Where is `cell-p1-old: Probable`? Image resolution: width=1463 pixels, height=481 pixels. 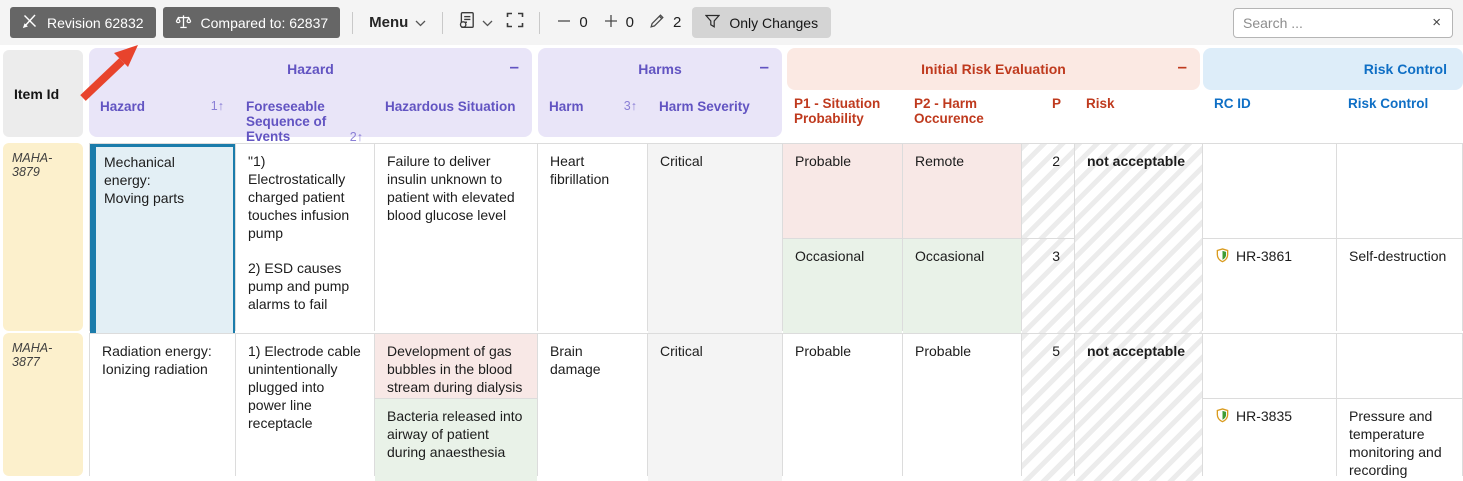
cell-p1-old: Probable is located at coordinates (842, 191).